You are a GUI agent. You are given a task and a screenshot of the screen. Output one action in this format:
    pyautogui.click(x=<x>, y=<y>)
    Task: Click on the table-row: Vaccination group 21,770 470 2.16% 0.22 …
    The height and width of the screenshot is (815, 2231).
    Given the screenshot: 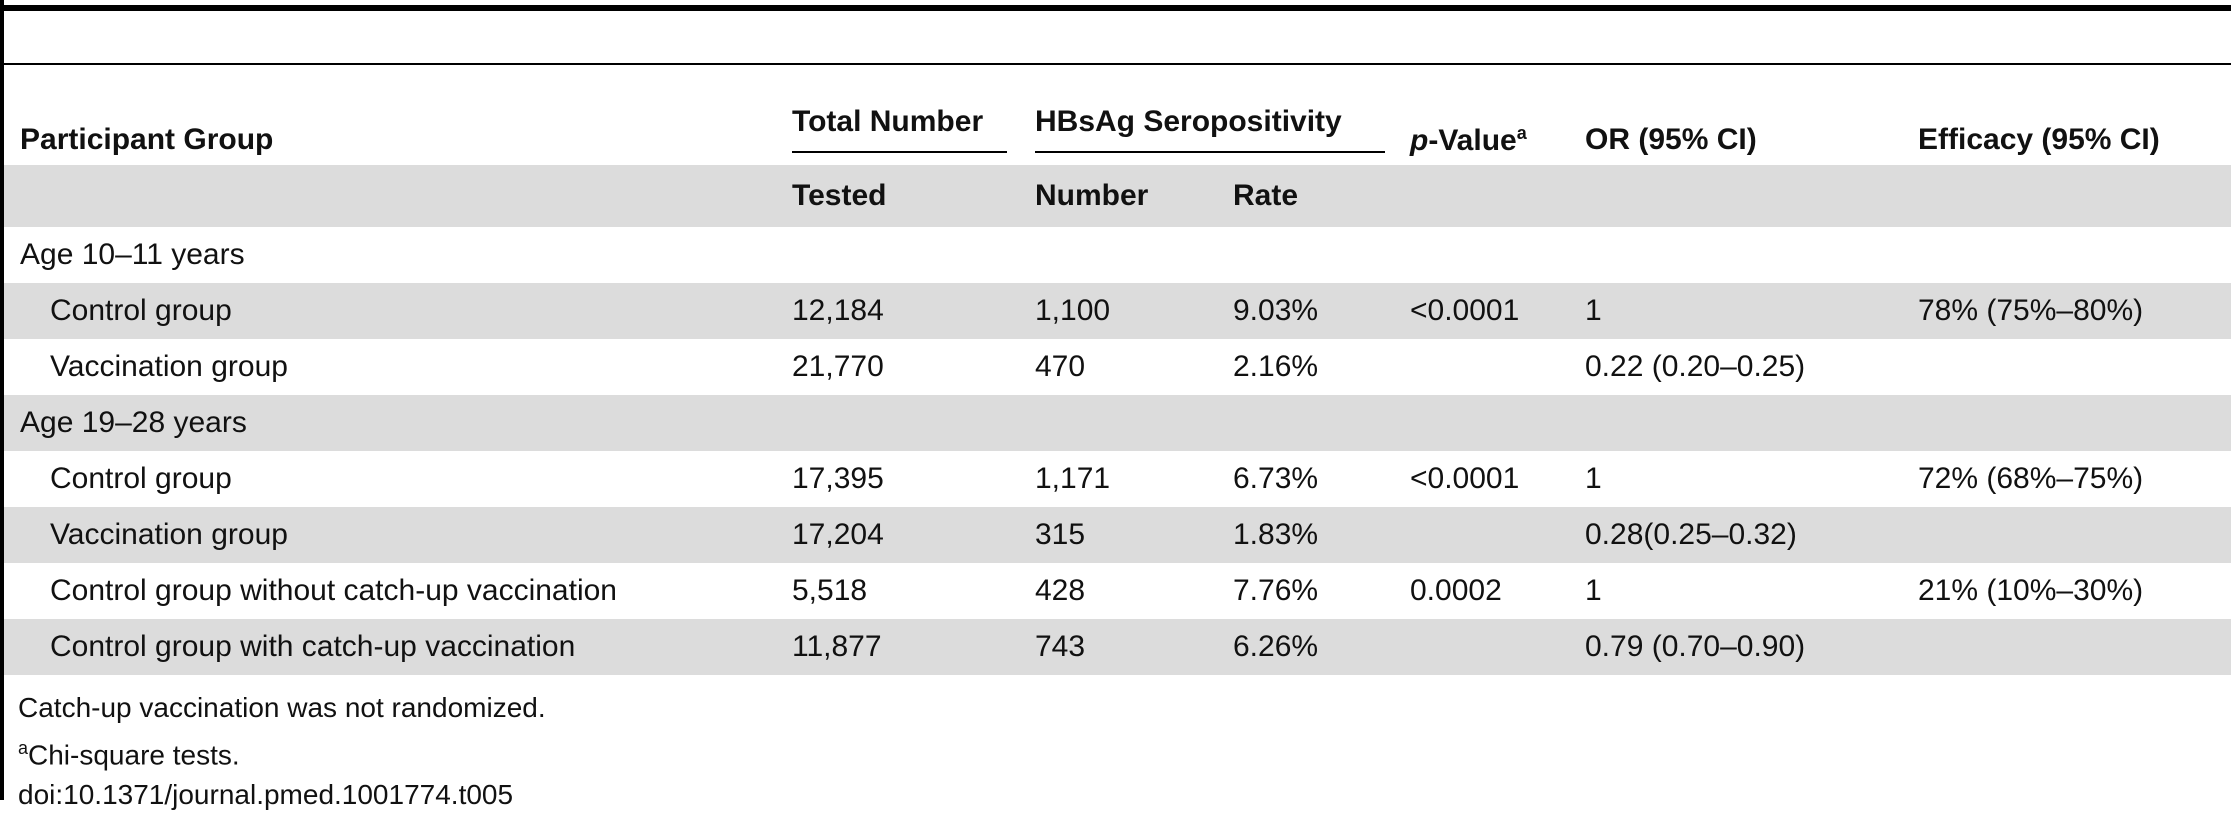 What is the action you would take?
    pyautogui.click(x=1117, y=367)
    